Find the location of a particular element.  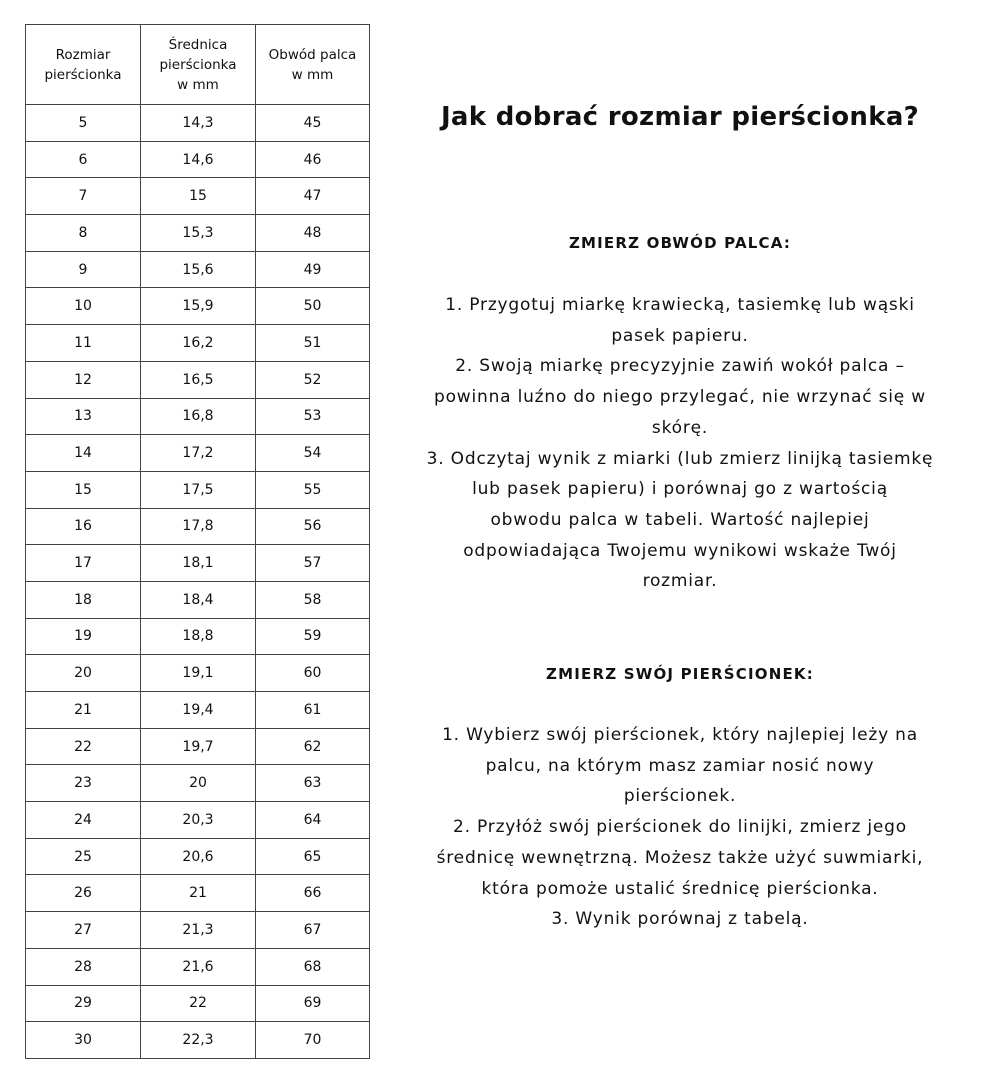

ring-diameter-cell: 18,1 is located at coordinates (198, 563).